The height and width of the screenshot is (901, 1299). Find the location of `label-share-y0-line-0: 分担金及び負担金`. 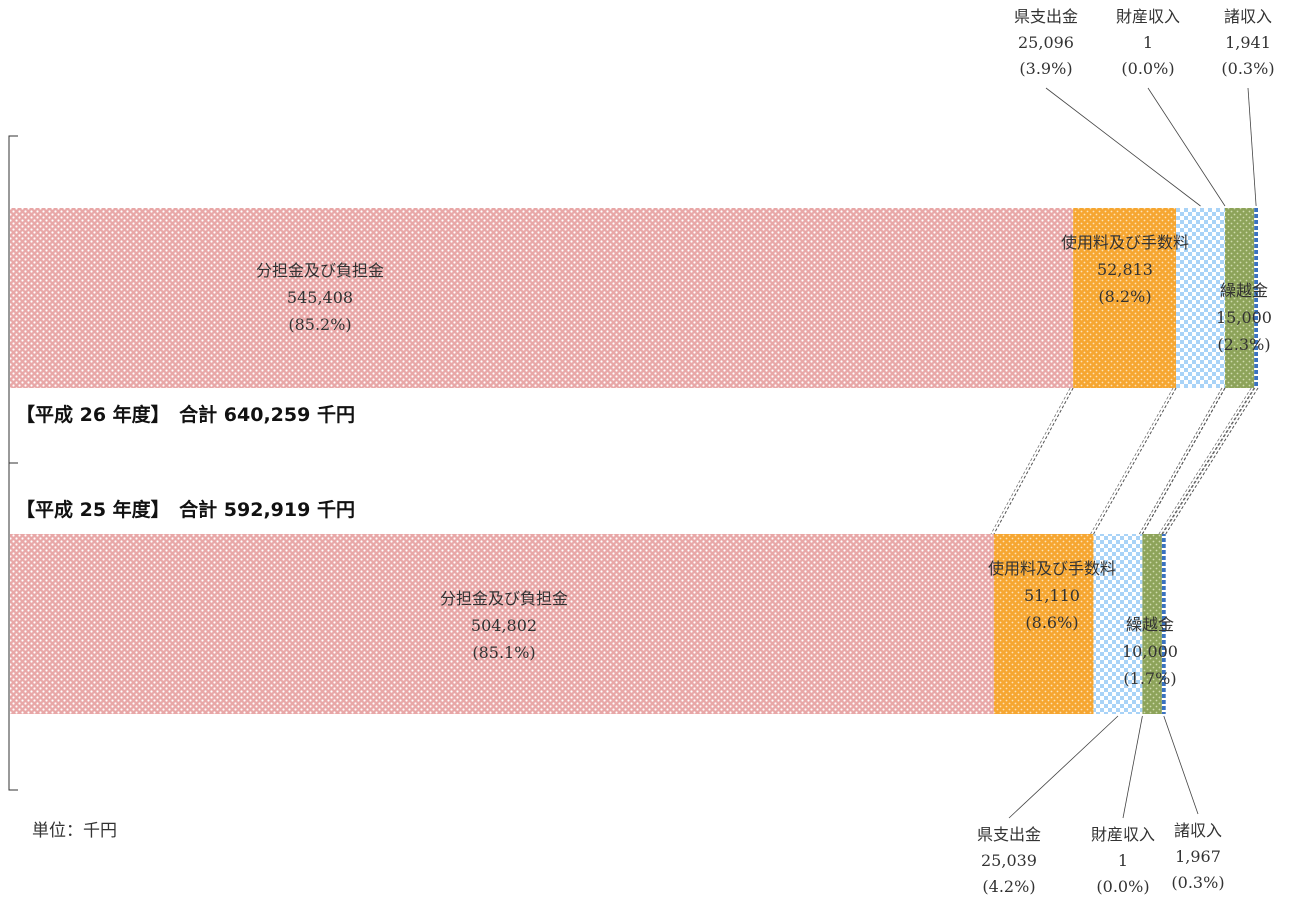

label-share-y0-line-0: 分担金及び負担金 is located at coordinates (320, 270).